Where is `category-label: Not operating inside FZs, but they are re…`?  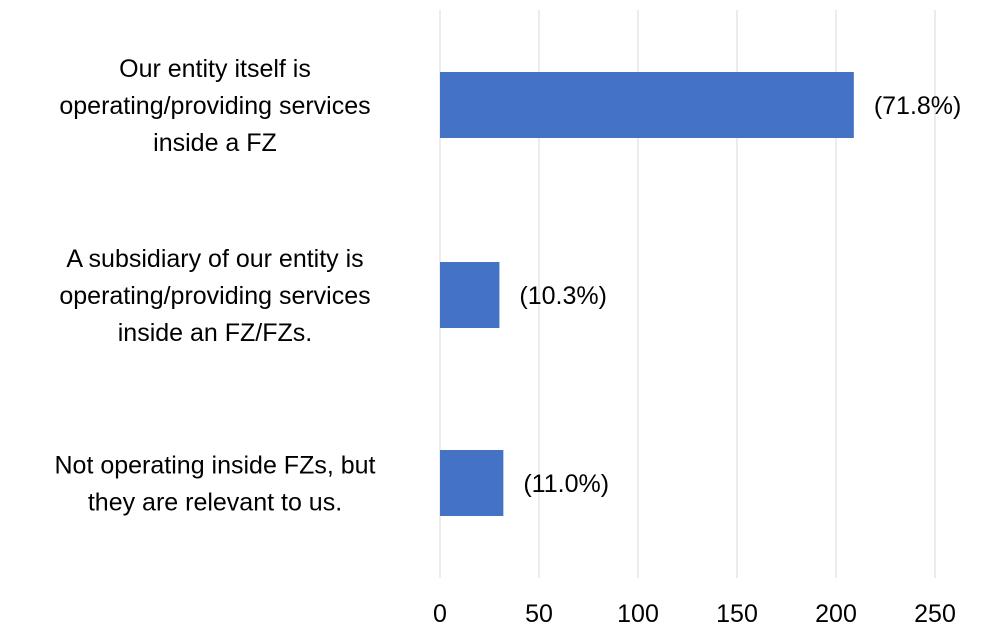 category-label: Not operating inside FZs, but they are re… is located at coordinates (215, 484).